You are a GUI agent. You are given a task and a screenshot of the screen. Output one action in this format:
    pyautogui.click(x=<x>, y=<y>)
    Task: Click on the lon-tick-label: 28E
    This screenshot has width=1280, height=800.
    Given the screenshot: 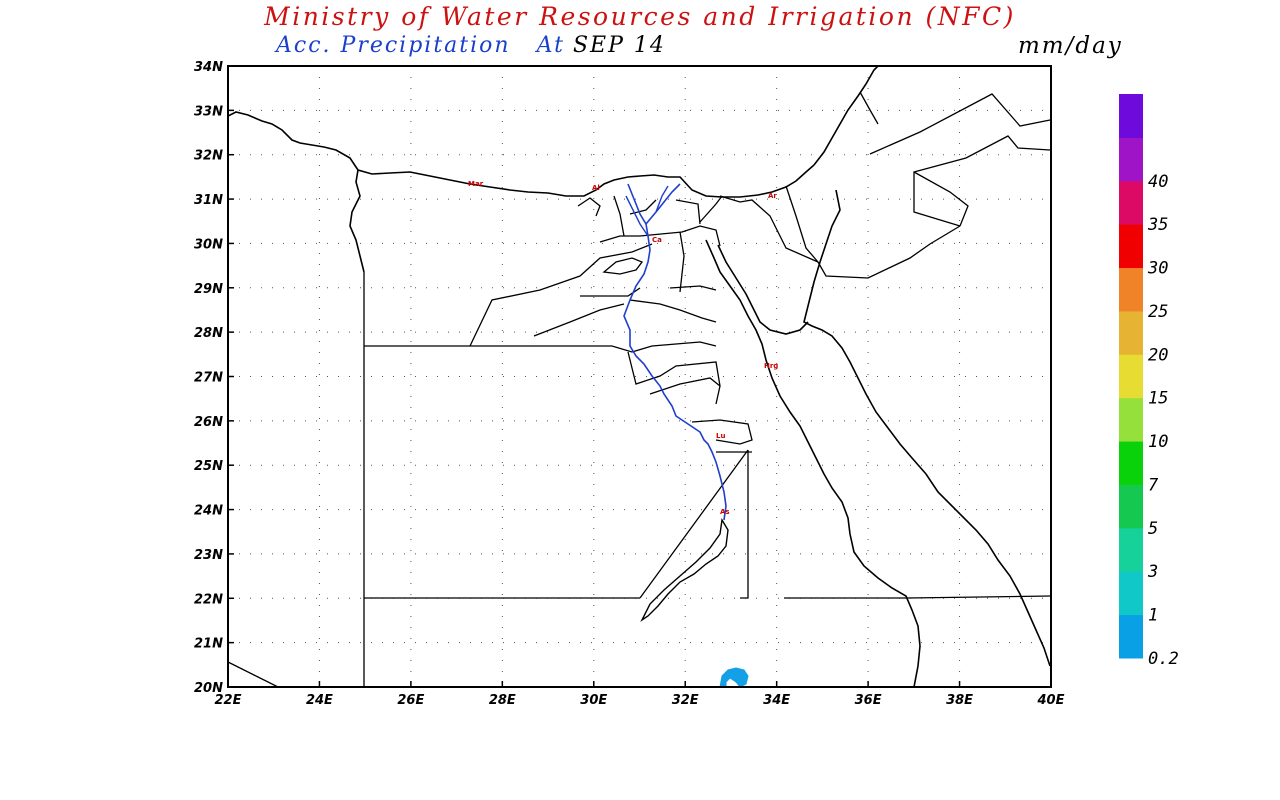 What is the action you would take?
    pyautogui.click(x=502, y=700)
    